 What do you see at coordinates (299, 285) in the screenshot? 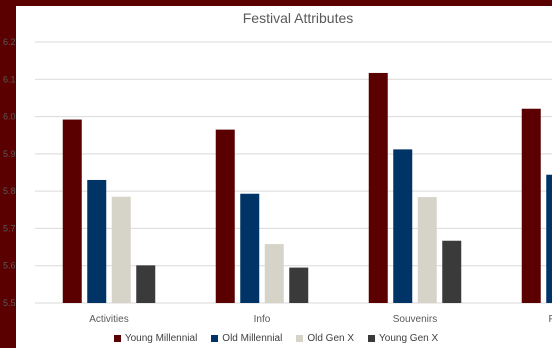
I see `bar-young-gen-x-info` at bounding box center [299, 285].